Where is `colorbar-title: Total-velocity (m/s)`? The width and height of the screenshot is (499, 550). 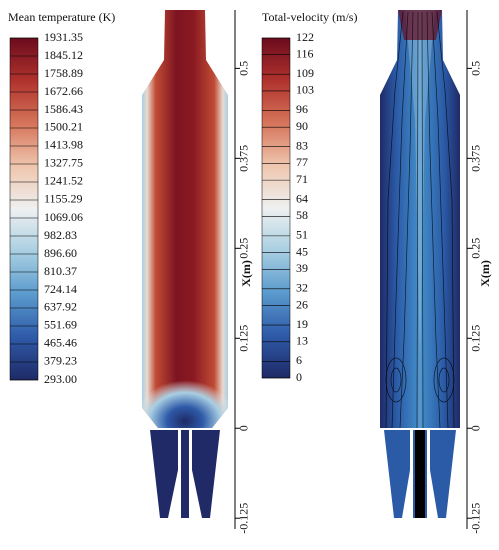
colorbar-title: Total-velocity (m/s) is located at coordinates (309, 17).